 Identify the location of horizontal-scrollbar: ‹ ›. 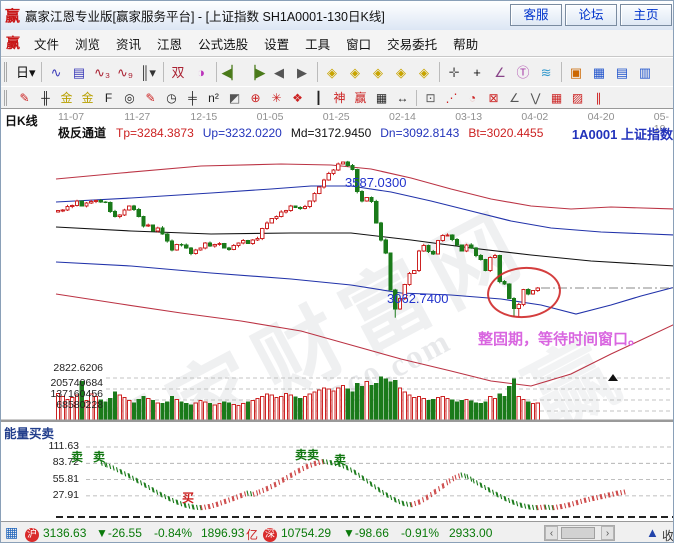
(579, 533).